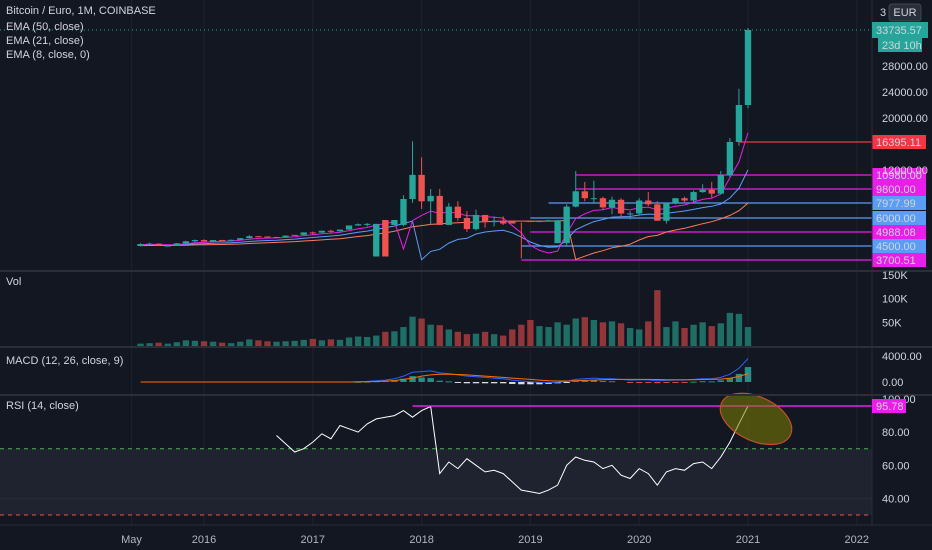 The image size is (932, 550). I want to click on countdown-badge-bg, so click(900, 45).